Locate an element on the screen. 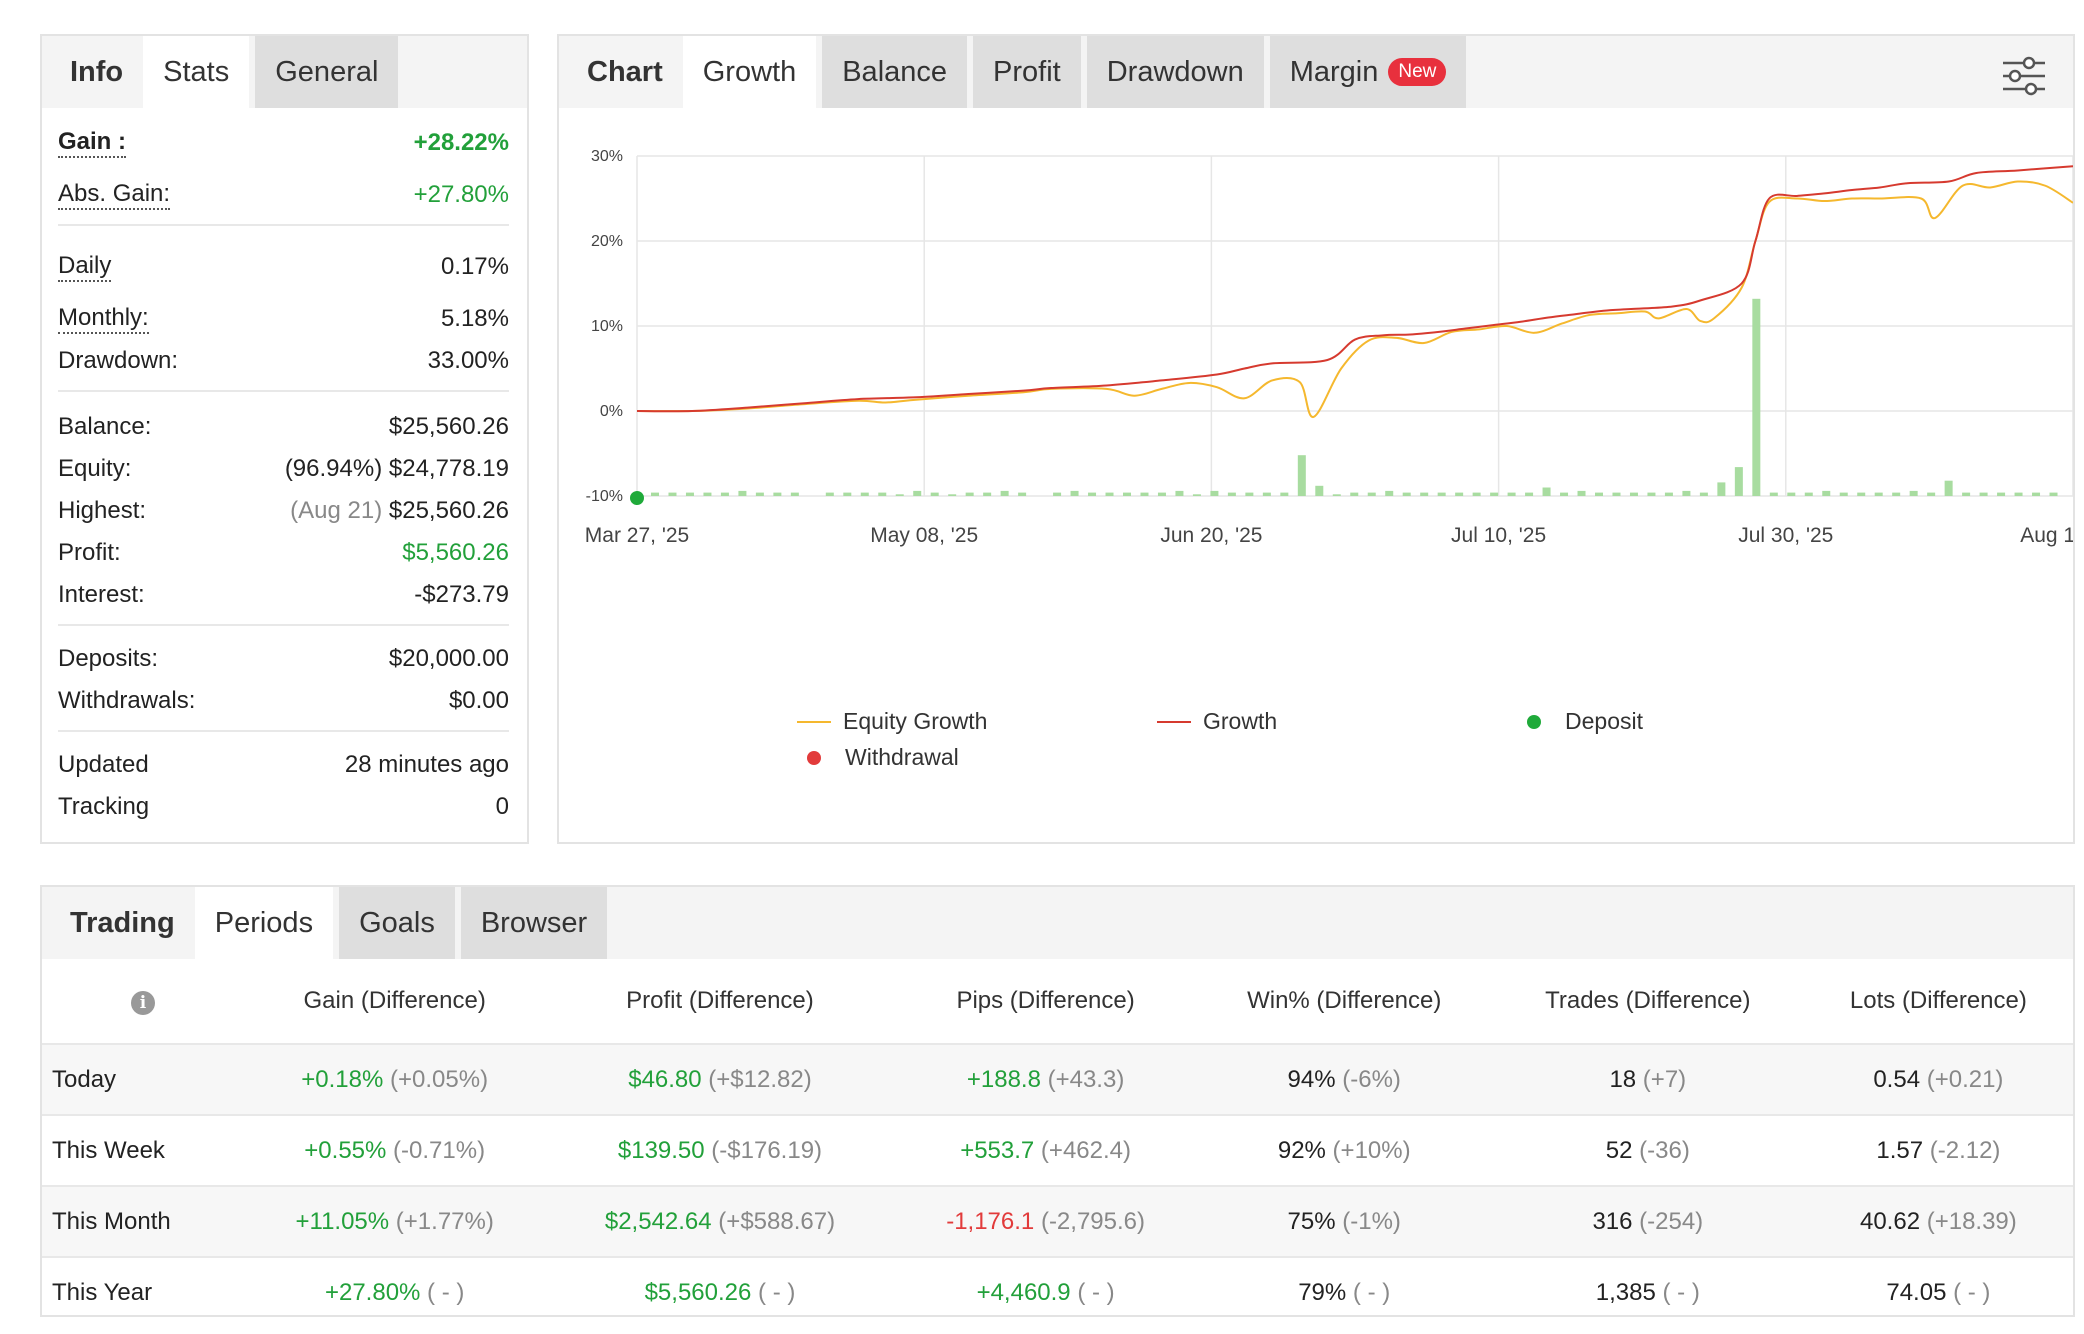  y-tick-label: 0% is located at coordinates (611, 411).